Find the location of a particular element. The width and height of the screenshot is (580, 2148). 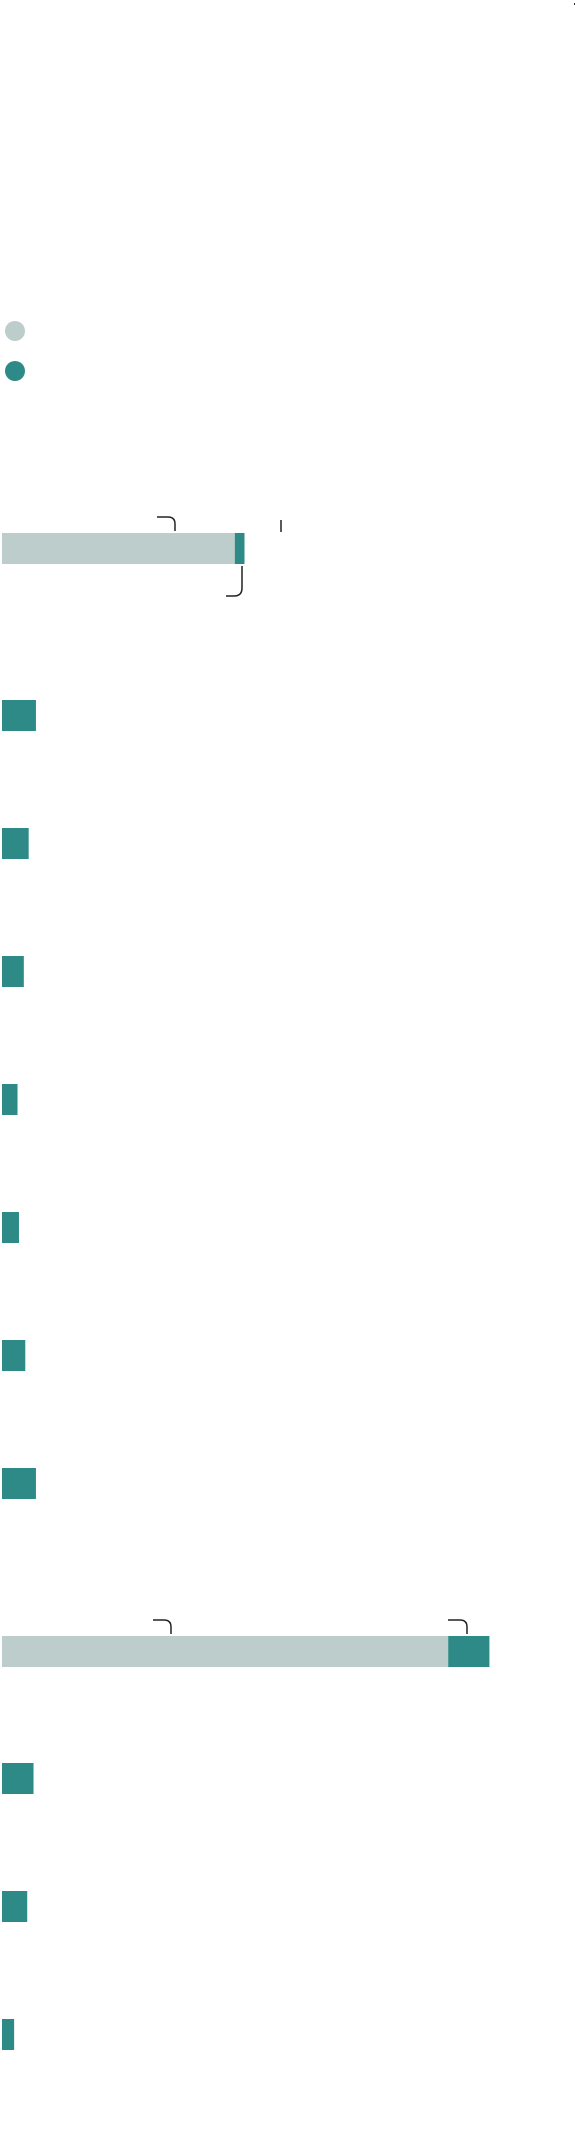

stacked-bar-1-light is located at coordinates (118, 548).